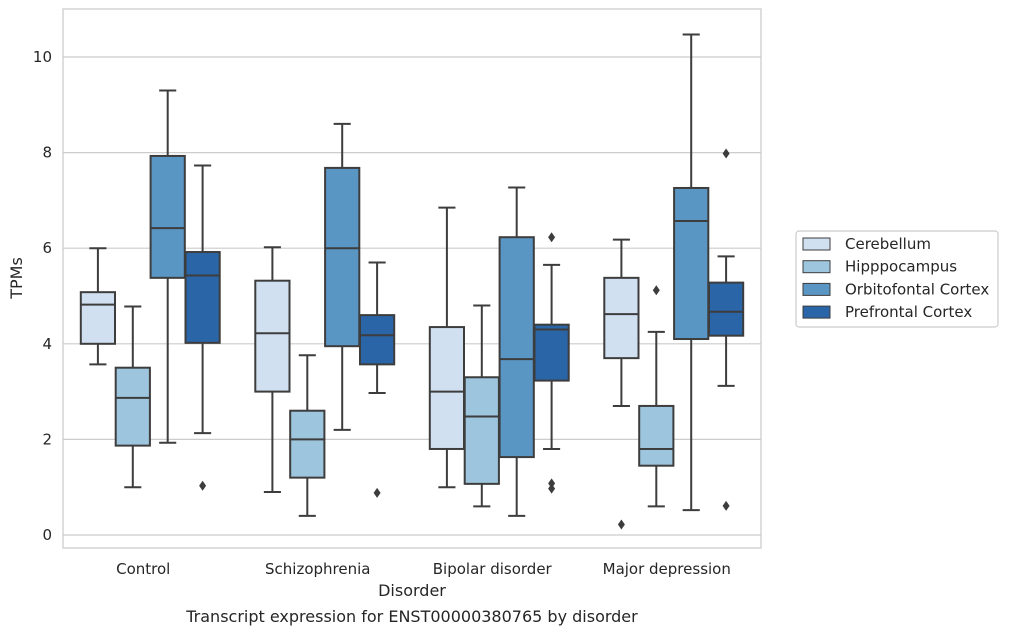  Describe the element at coordinates (317, 569) in the screenshot. I see `x-tick-label: Schizophrenia` at that location.